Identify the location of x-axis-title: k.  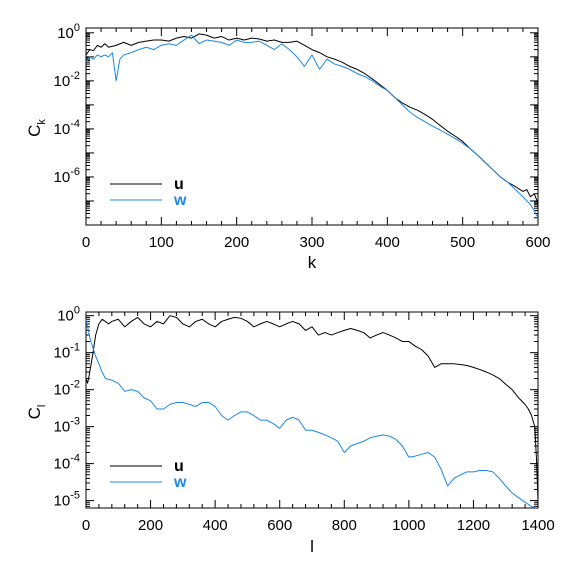
(312, 262).